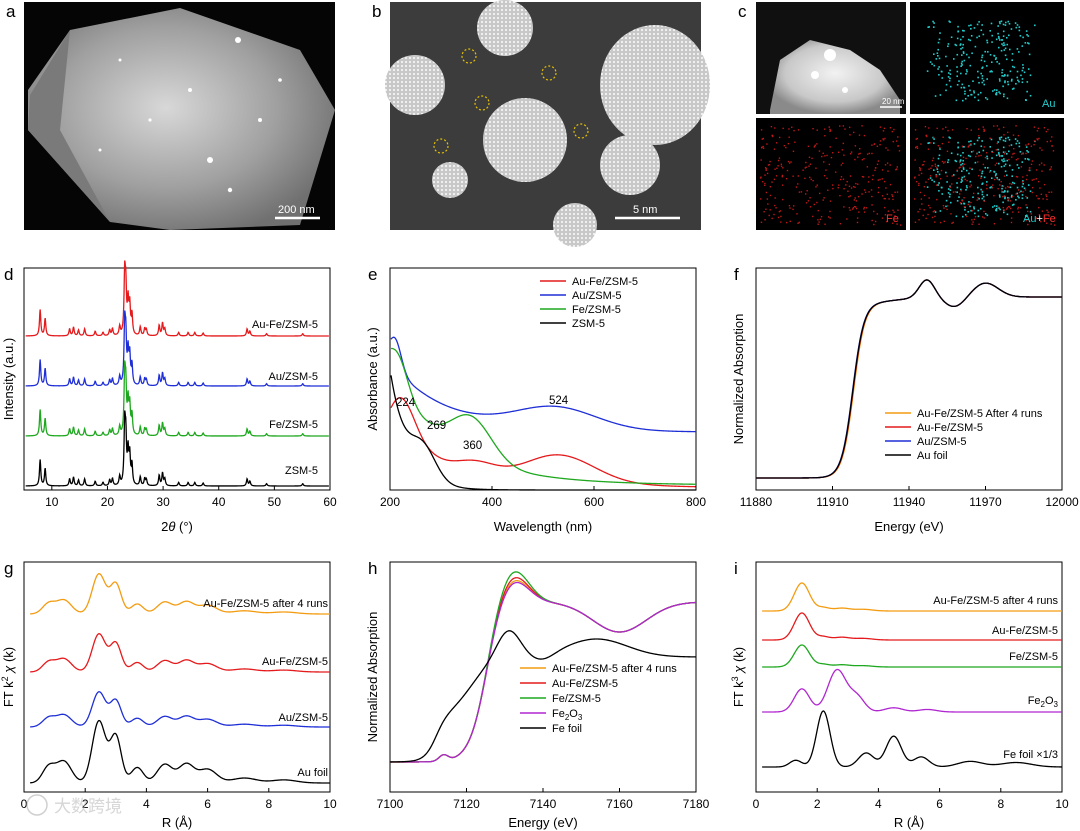  Describe the element at coordinates (543, 497) in the screenshot. I see `x-ticks-e: 200 400 600 800` at that location.